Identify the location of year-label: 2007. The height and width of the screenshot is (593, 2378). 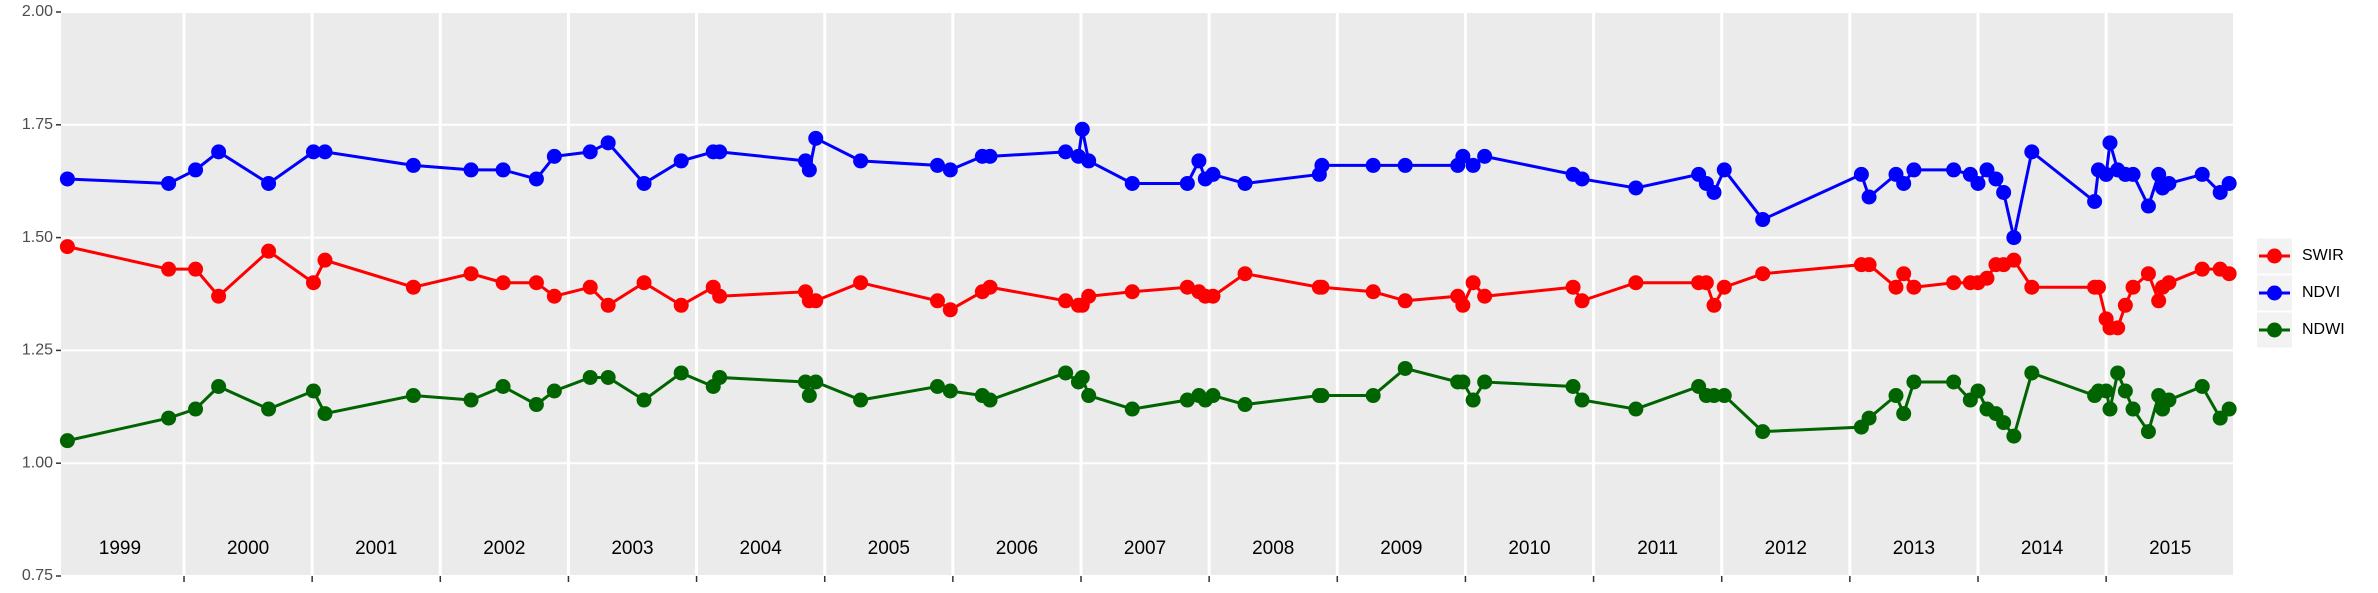
(1145, 548).